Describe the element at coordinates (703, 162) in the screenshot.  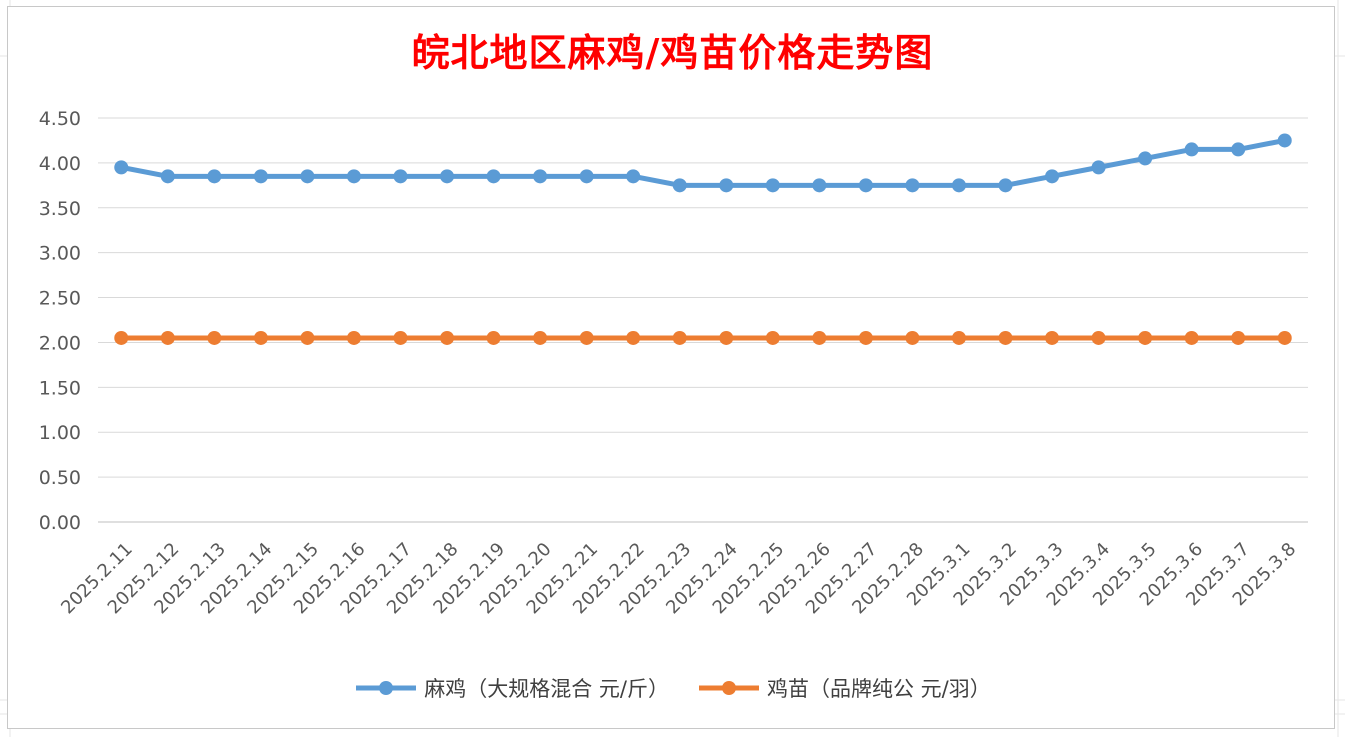
I see `series-1-line` at that location.